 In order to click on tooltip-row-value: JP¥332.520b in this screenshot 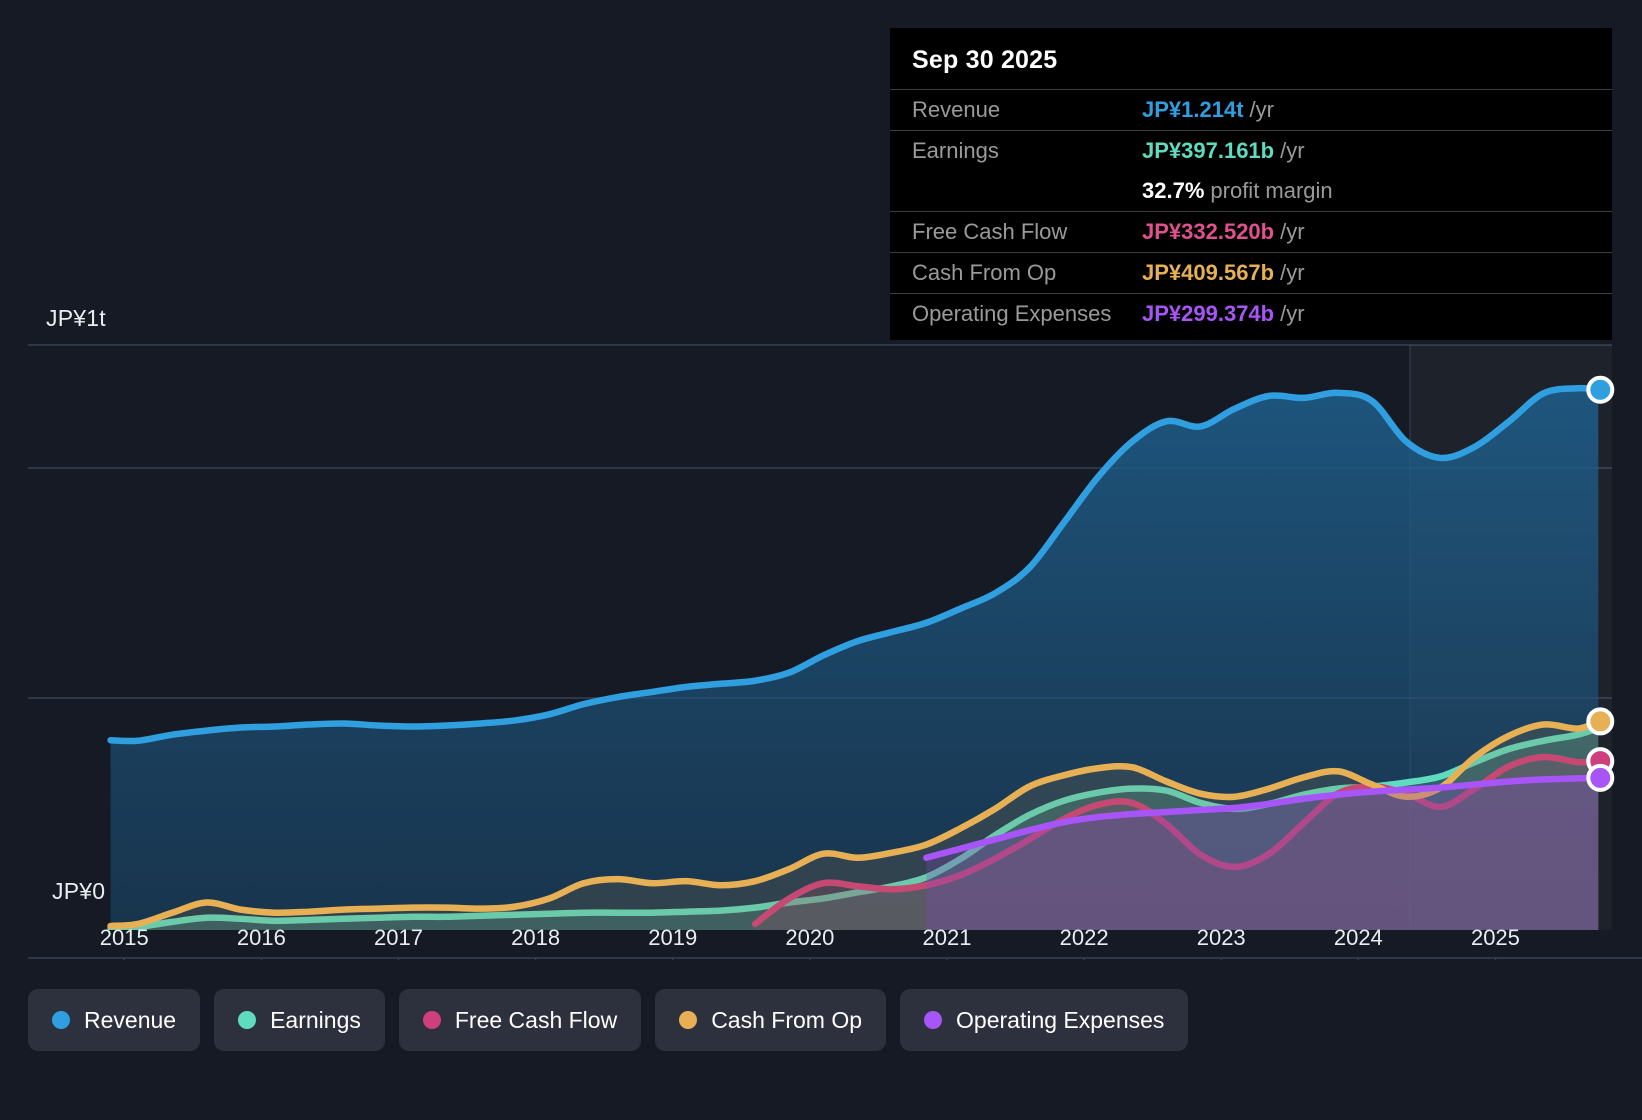, I will do `click(1208, 231)`.